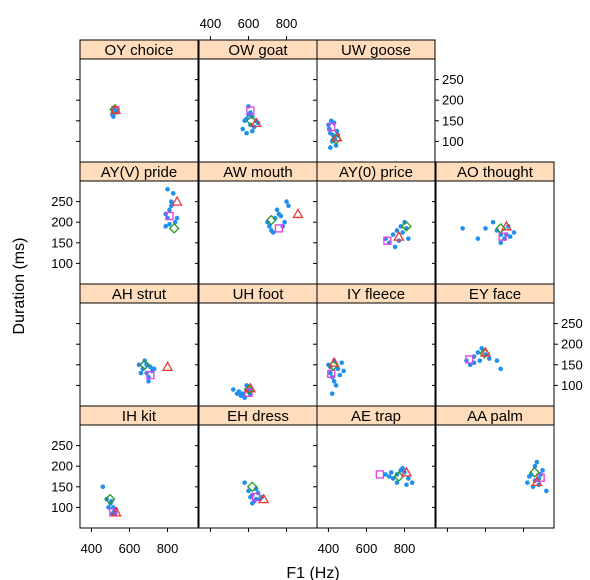 The image size is (590, 580). What do you see at coordinates (453, 100) in the screenshot?
I see `y-tick-label: 200` at bounding box center [453, 100].